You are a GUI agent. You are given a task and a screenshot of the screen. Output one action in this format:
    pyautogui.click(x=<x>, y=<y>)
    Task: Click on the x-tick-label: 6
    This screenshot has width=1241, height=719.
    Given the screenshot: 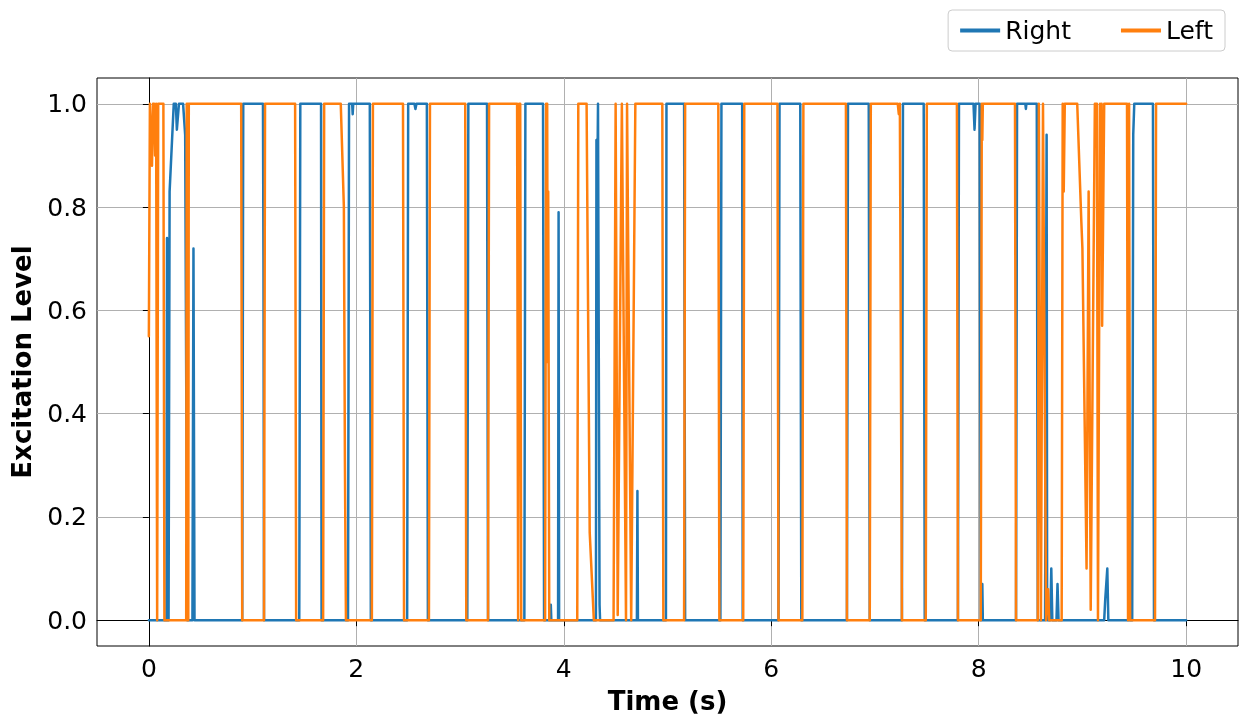 What is the action you would take?
    pyautogui.click(x=771, y=668)
    